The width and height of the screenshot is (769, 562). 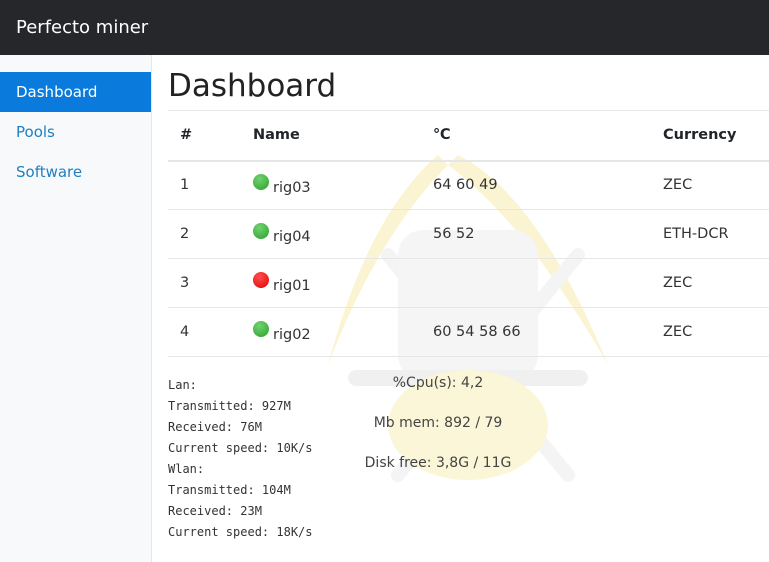 What do you see at coordinates (548, 283) in the screenshot?
I see `rig-temperatures` at bounding box center [548, 283].